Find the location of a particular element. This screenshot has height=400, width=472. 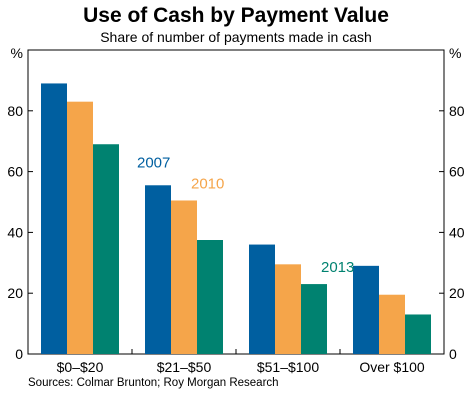

y-tick-label-right: 0 is located at coordinates (453, 354).